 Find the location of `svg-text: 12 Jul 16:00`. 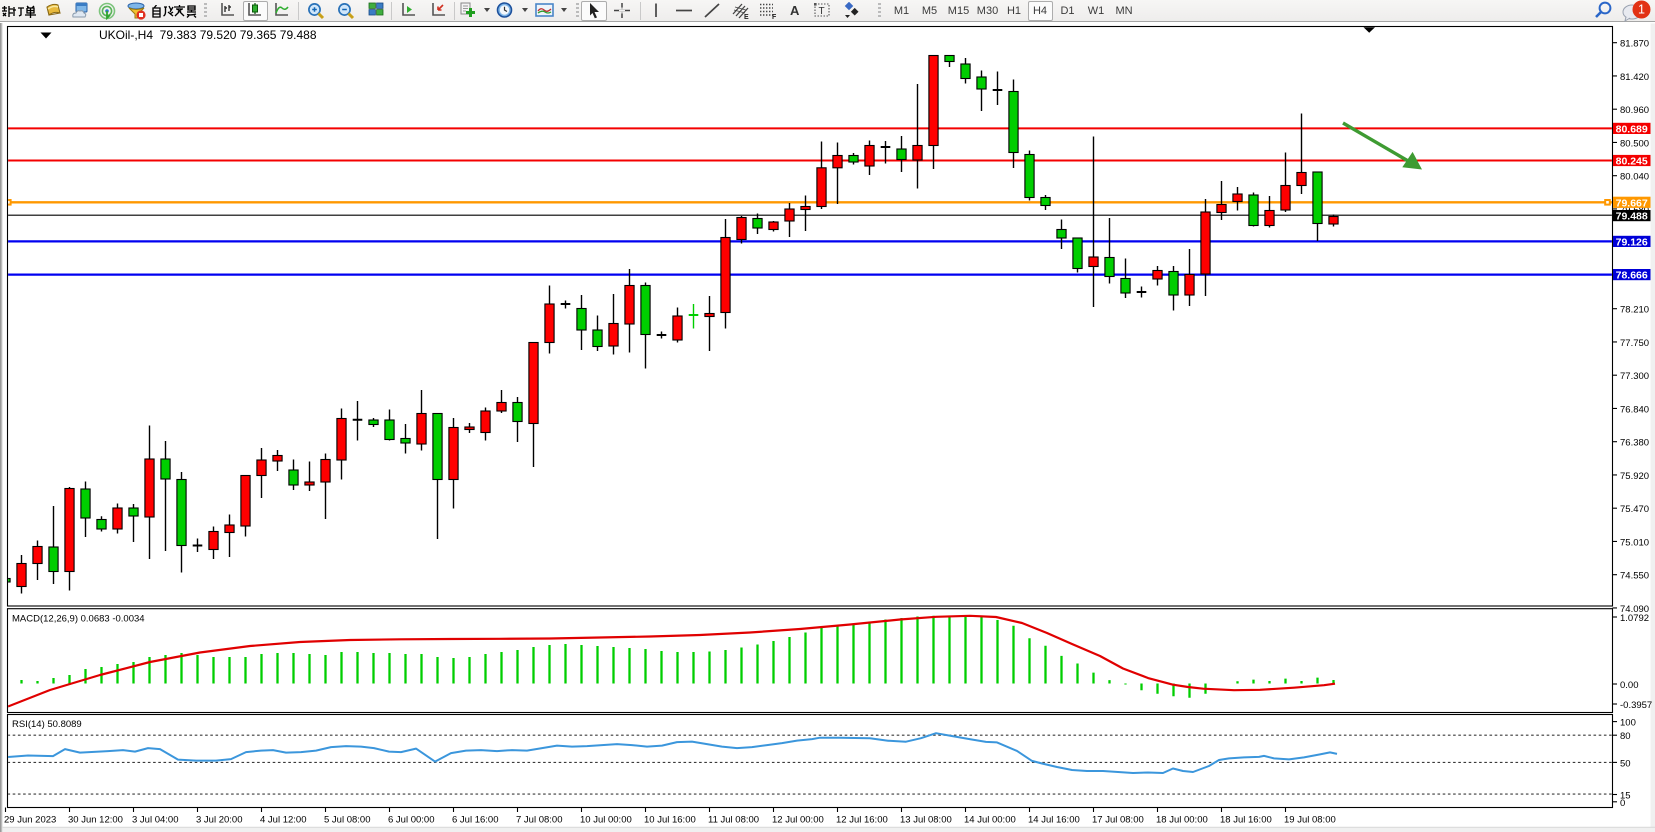

svg-text: 12 Jul 16:00 is located at coordinates (862, 820).